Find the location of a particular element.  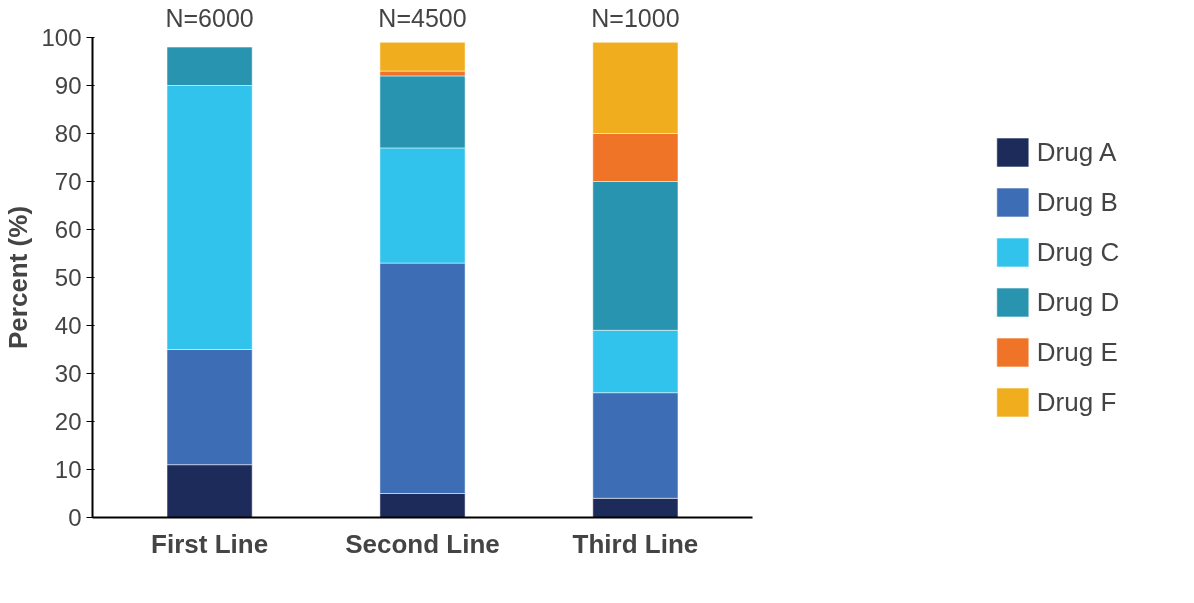

text: N=1000 is located at coordinates (635, 17).